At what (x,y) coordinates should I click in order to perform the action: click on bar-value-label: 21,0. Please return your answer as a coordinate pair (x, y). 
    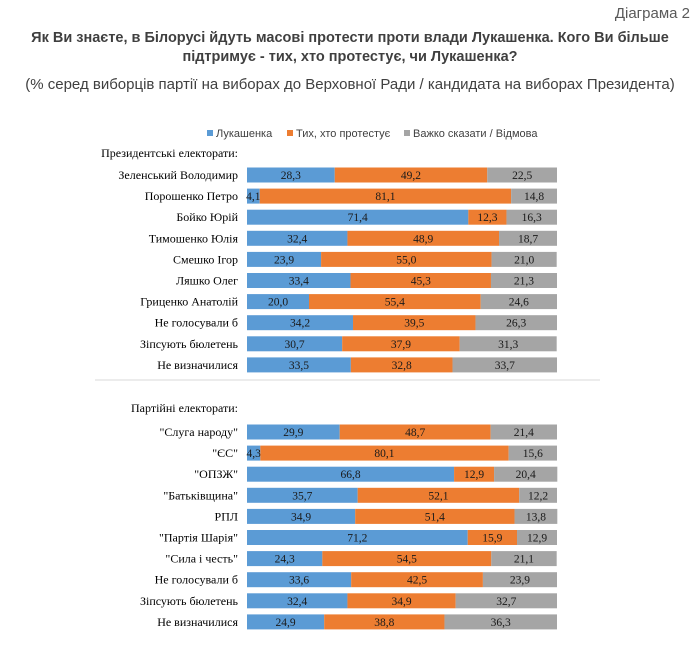
    Looking at the image, I should click on (524, 260).